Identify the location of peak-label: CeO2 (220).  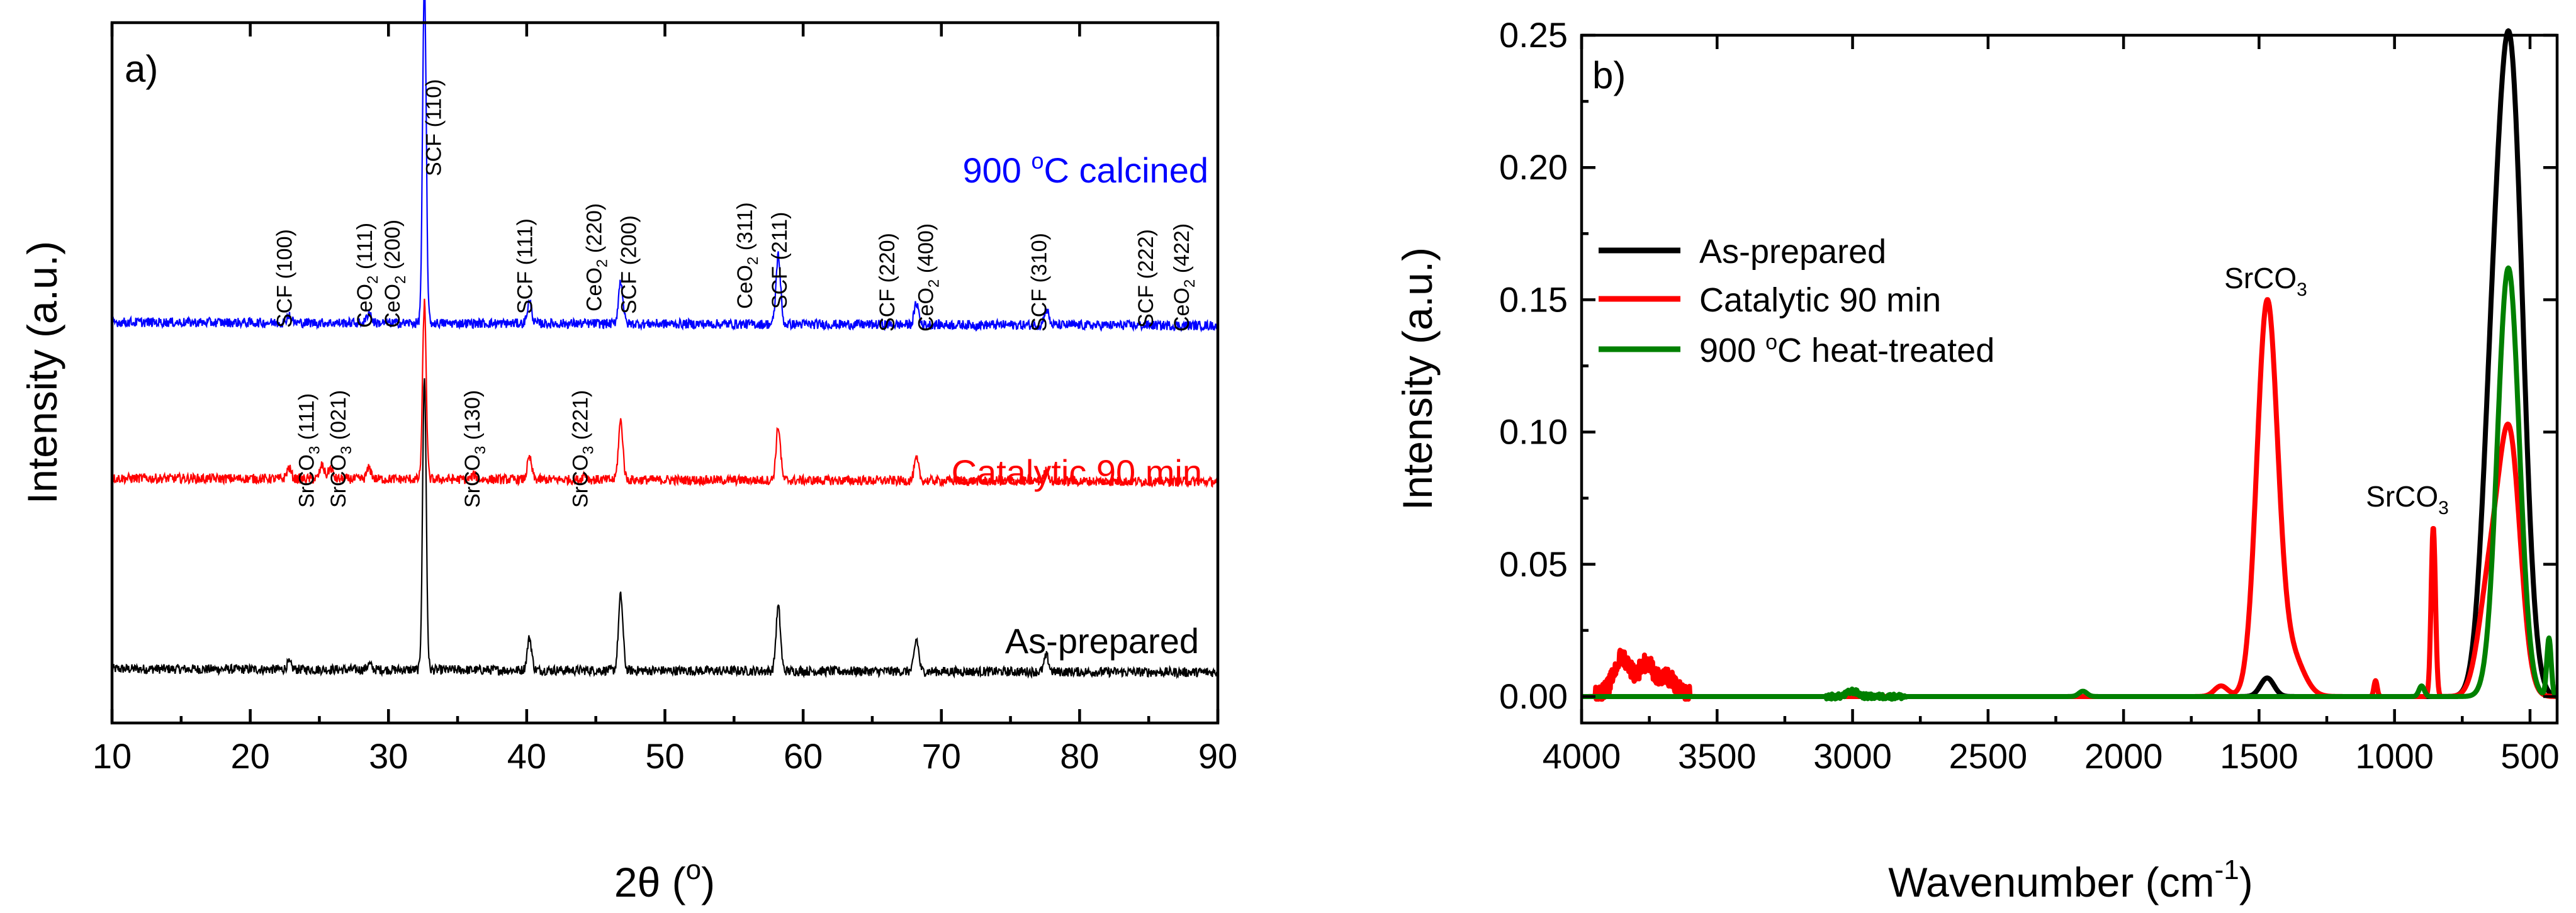
(597, 257).